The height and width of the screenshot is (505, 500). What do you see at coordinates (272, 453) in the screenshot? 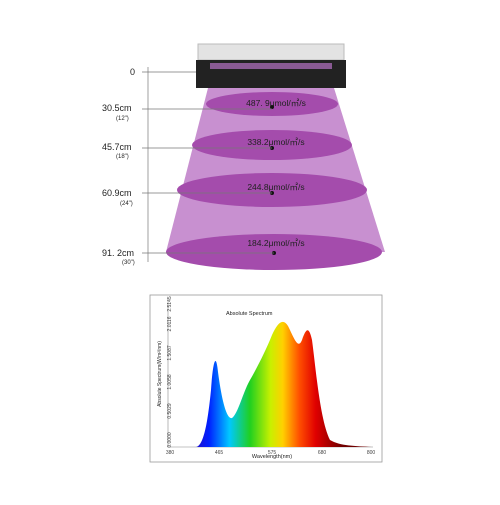
I see `x-tick-label: 575` at bounding box center [272, 453].